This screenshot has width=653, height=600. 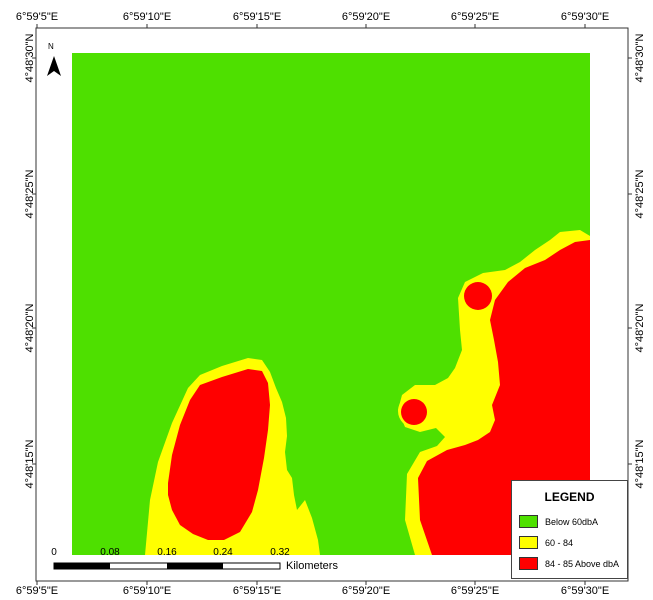 What do you see at coordinates (54, 66) in the screenshot?
I see `north-arrow-icon` at bounding box center [54, 66].